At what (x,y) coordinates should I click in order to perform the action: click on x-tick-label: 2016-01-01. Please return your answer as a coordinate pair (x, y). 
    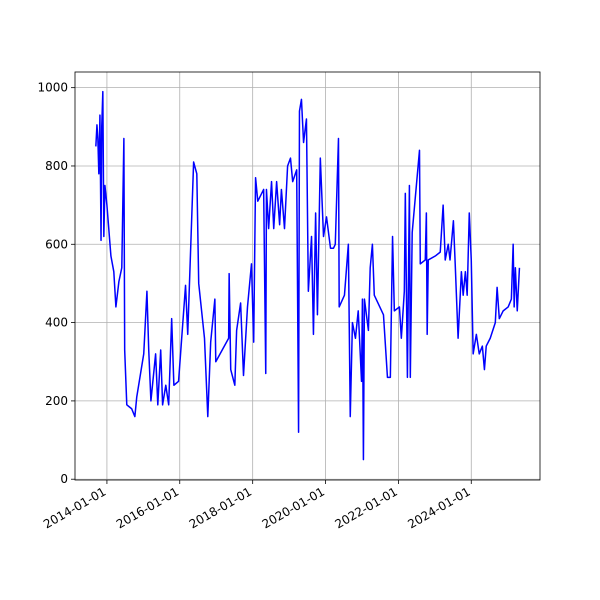
    Looking at the image, I should click on (147, 507).